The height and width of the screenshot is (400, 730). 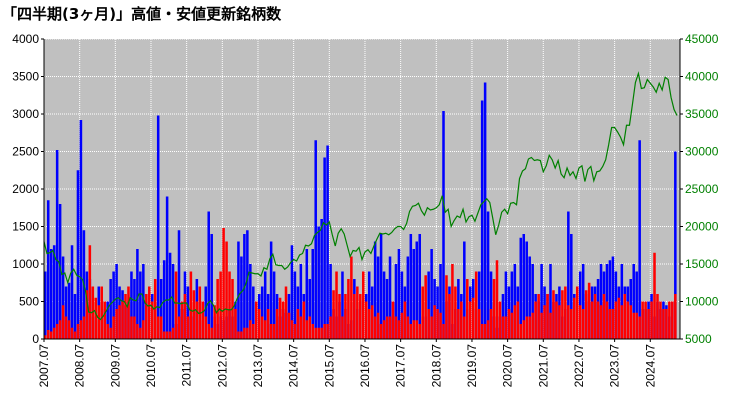 I want to click on x-tick-label: 2010.07, so click(x=151, y=366).